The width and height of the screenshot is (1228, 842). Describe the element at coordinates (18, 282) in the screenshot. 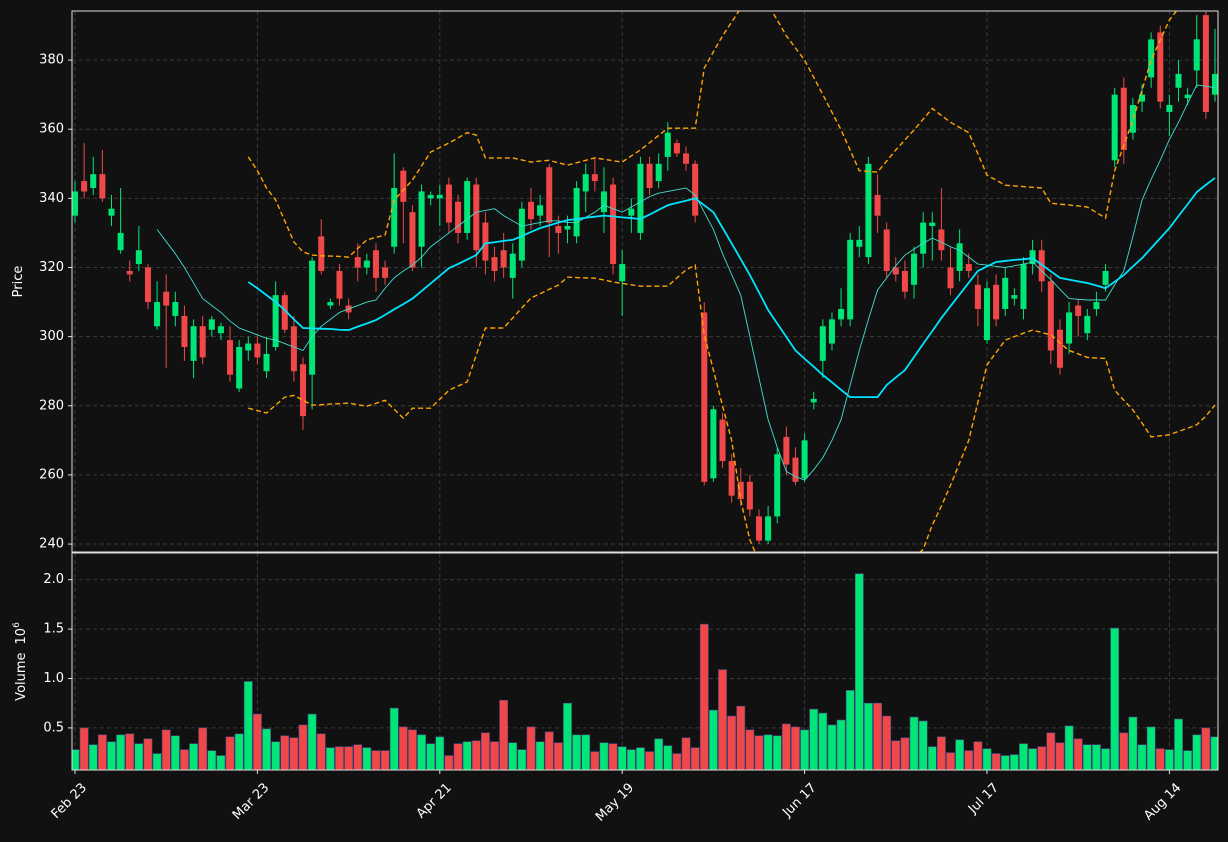

I see `y-axis-label: Price` at that location.